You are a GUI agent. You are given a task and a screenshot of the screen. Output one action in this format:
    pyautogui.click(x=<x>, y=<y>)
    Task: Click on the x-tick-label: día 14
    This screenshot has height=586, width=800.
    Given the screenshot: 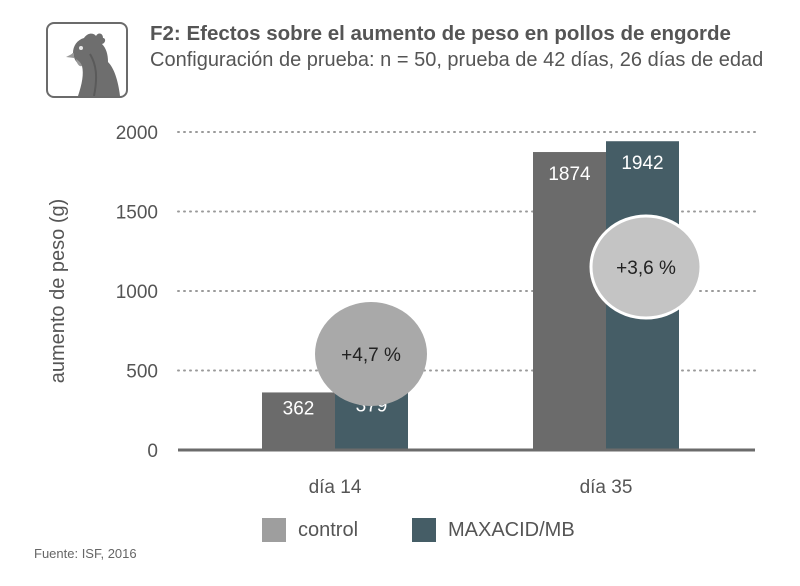 What is the action you would take?
    pyautogui.click(x=335, y=487)
    